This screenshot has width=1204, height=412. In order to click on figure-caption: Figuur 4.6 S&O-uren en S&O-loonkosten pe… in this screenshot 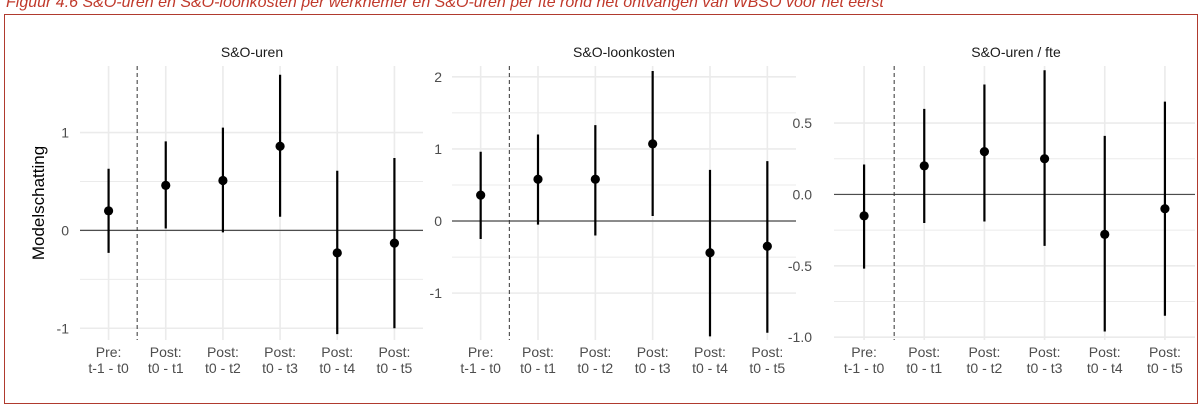, I will do `click(445, 5)`.